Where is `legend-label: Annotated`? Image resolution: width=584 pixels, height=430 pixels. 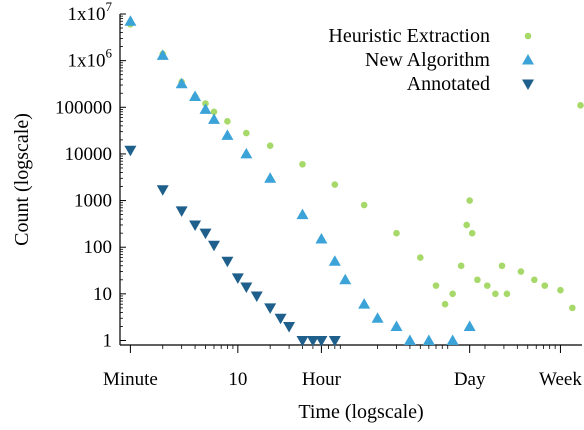 legend-label: Annotated is located at coordinates (448, 84).